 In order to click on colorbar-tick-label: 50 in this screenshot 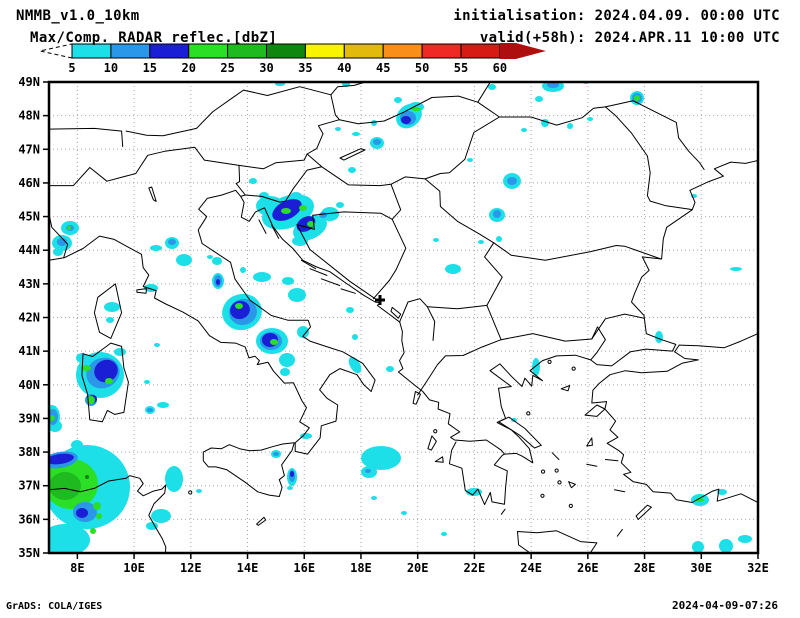, I will do `click(422, 68)`.